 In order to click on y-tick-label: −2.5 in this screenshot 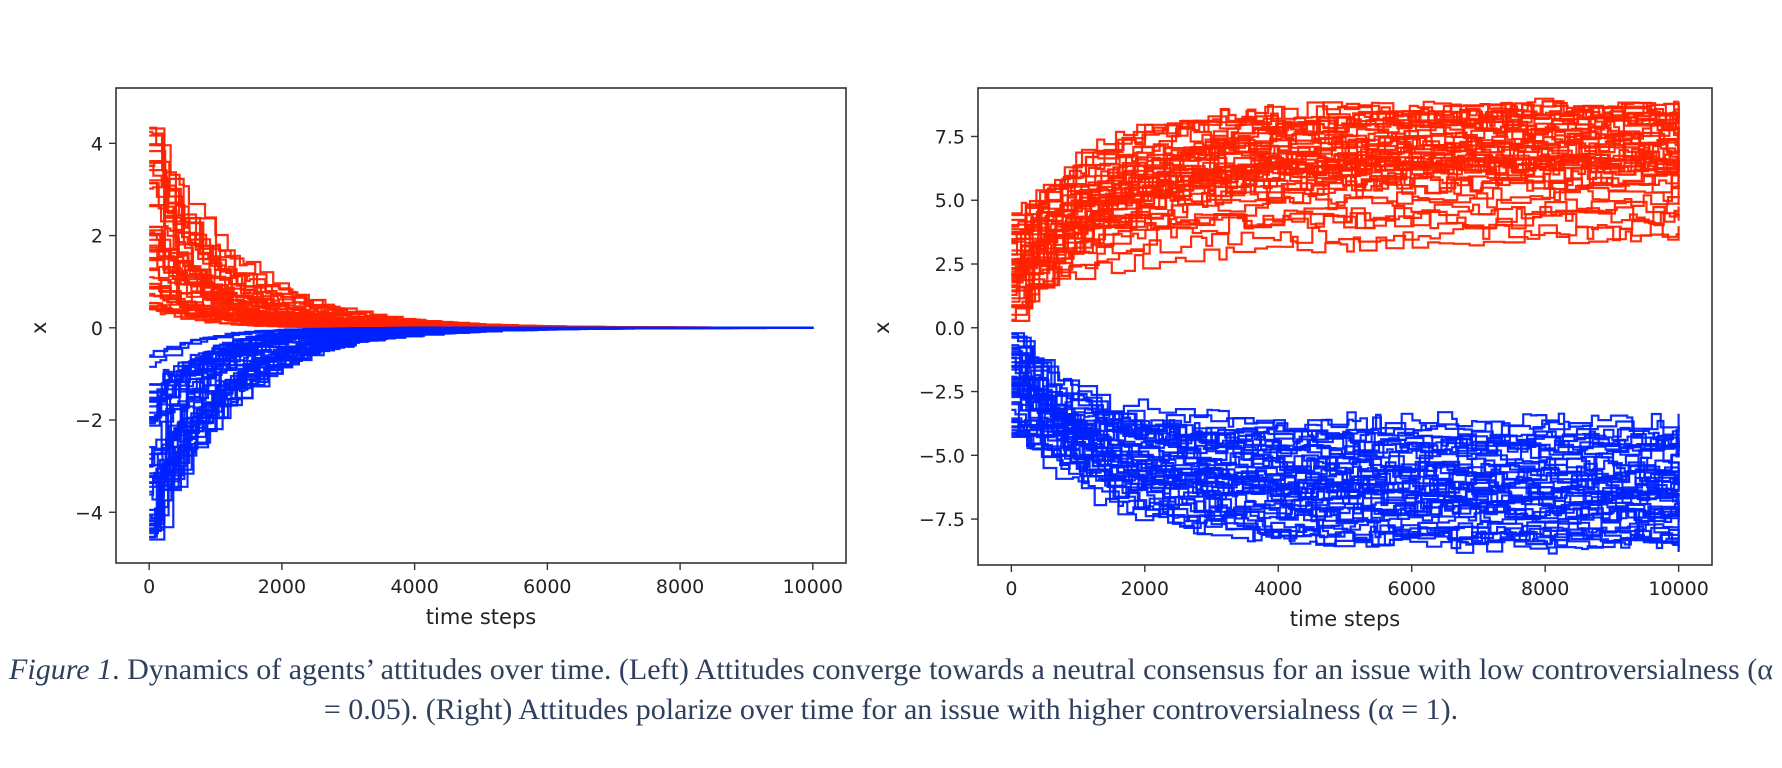, I will do `click(942, 393)`.